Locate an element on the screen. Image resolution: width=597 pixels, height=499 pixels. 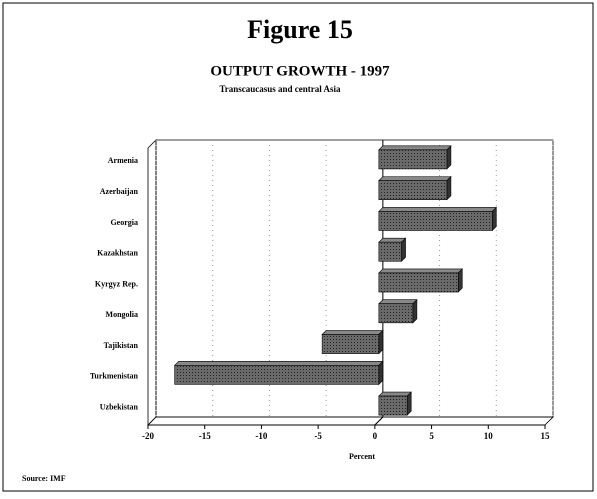
x-axis-label: Percent is located at coordinates (362, 456).